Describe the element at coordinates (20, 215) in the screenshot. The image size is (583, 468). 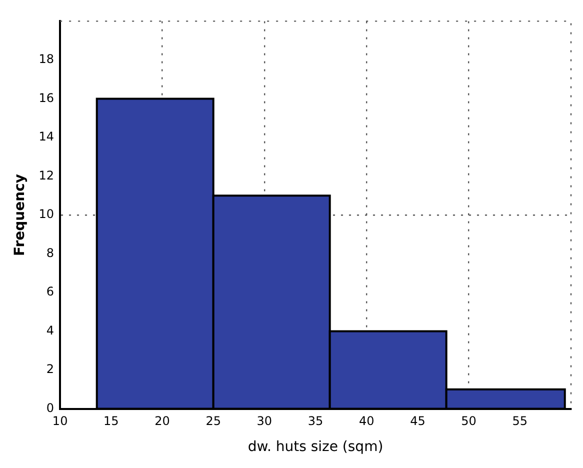
I see `y-axis-title: Frequency` at that location.